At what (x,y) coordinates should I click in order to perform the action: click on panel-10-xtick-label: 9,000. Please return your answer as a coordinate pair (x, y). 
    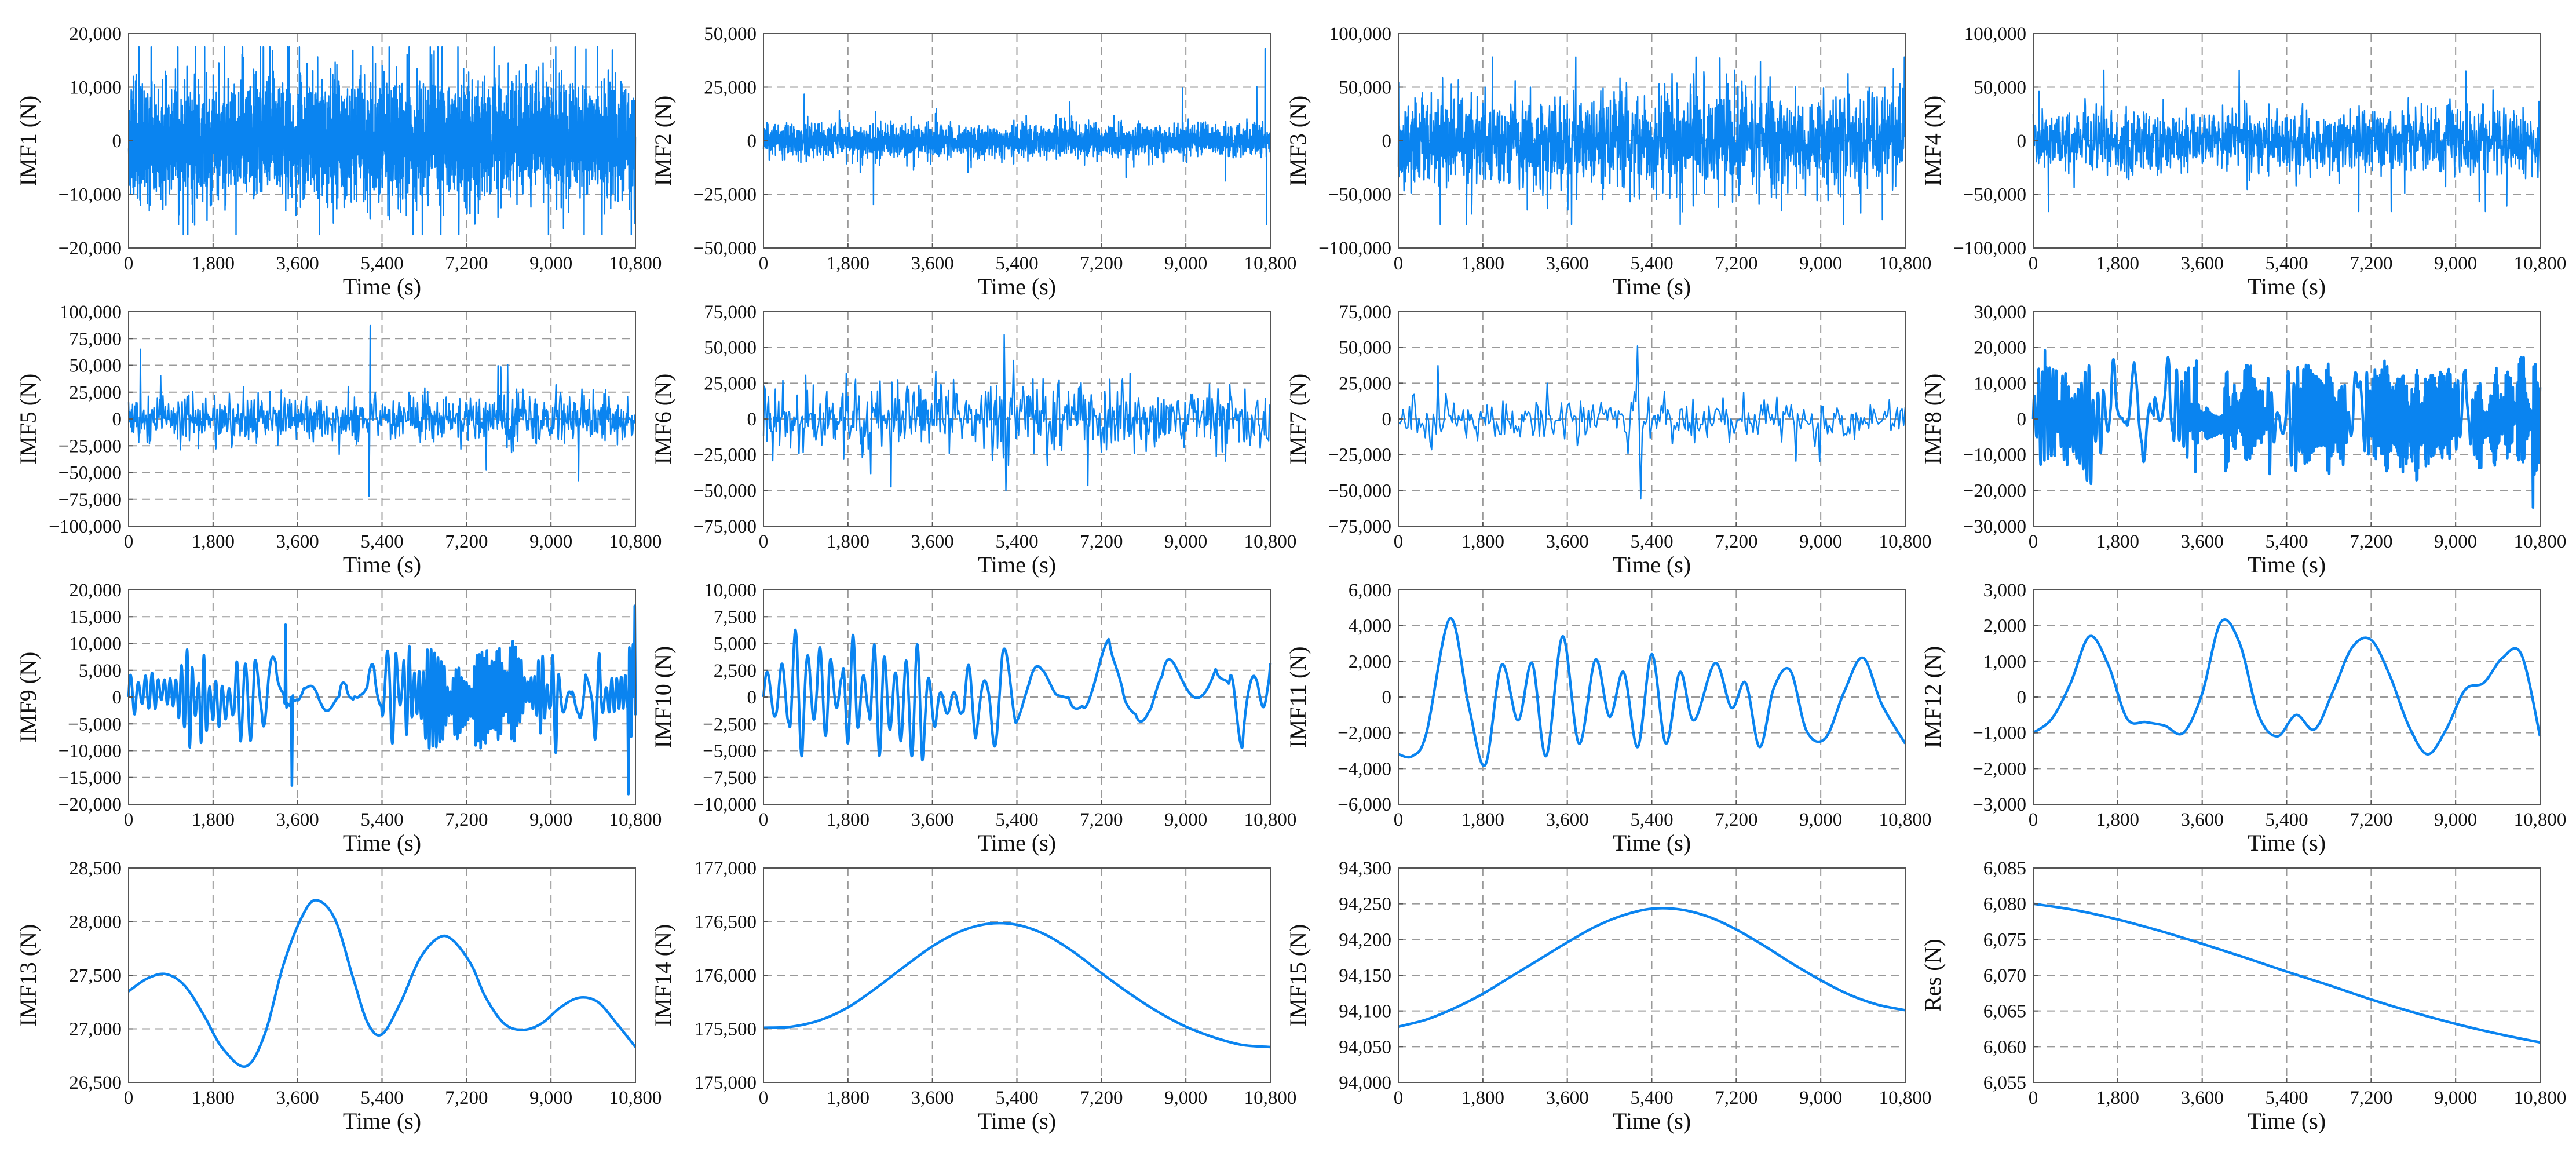
    Looking at the image, I should click on (1185, 819).